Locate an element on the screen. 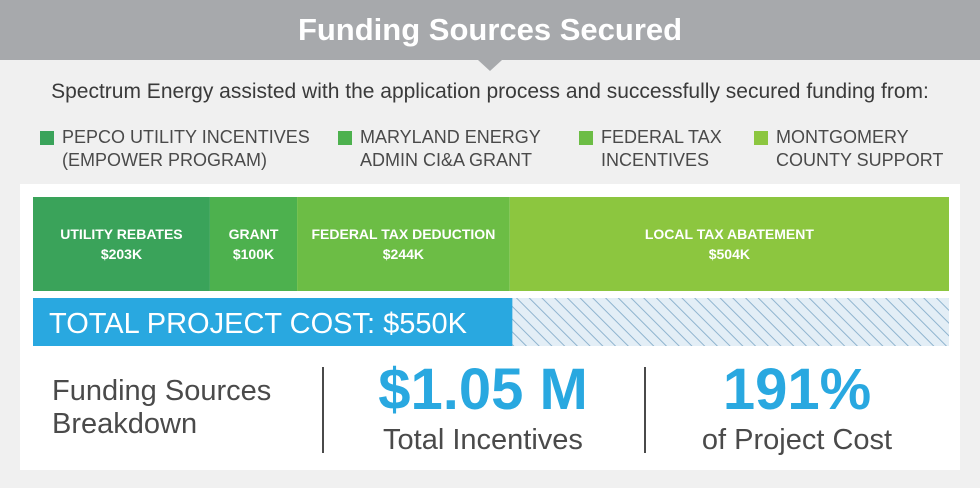 The image size is (980, 488). segment-value-label: $504K is located at coordinates (729, 254).